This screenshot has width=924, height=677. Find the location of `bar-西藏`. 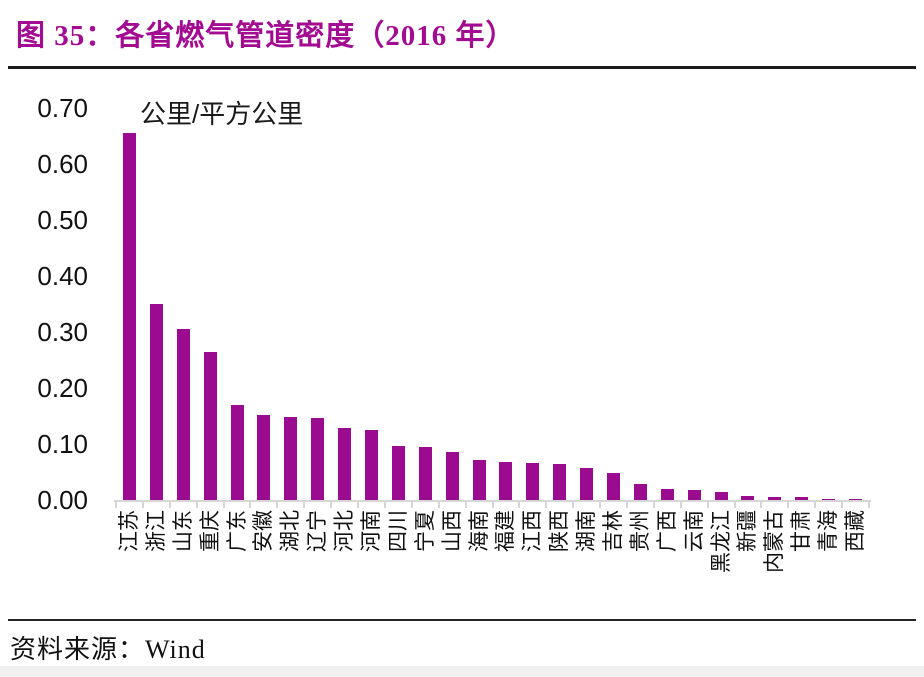

bar-西藏 is located at coordinates (856, 499).